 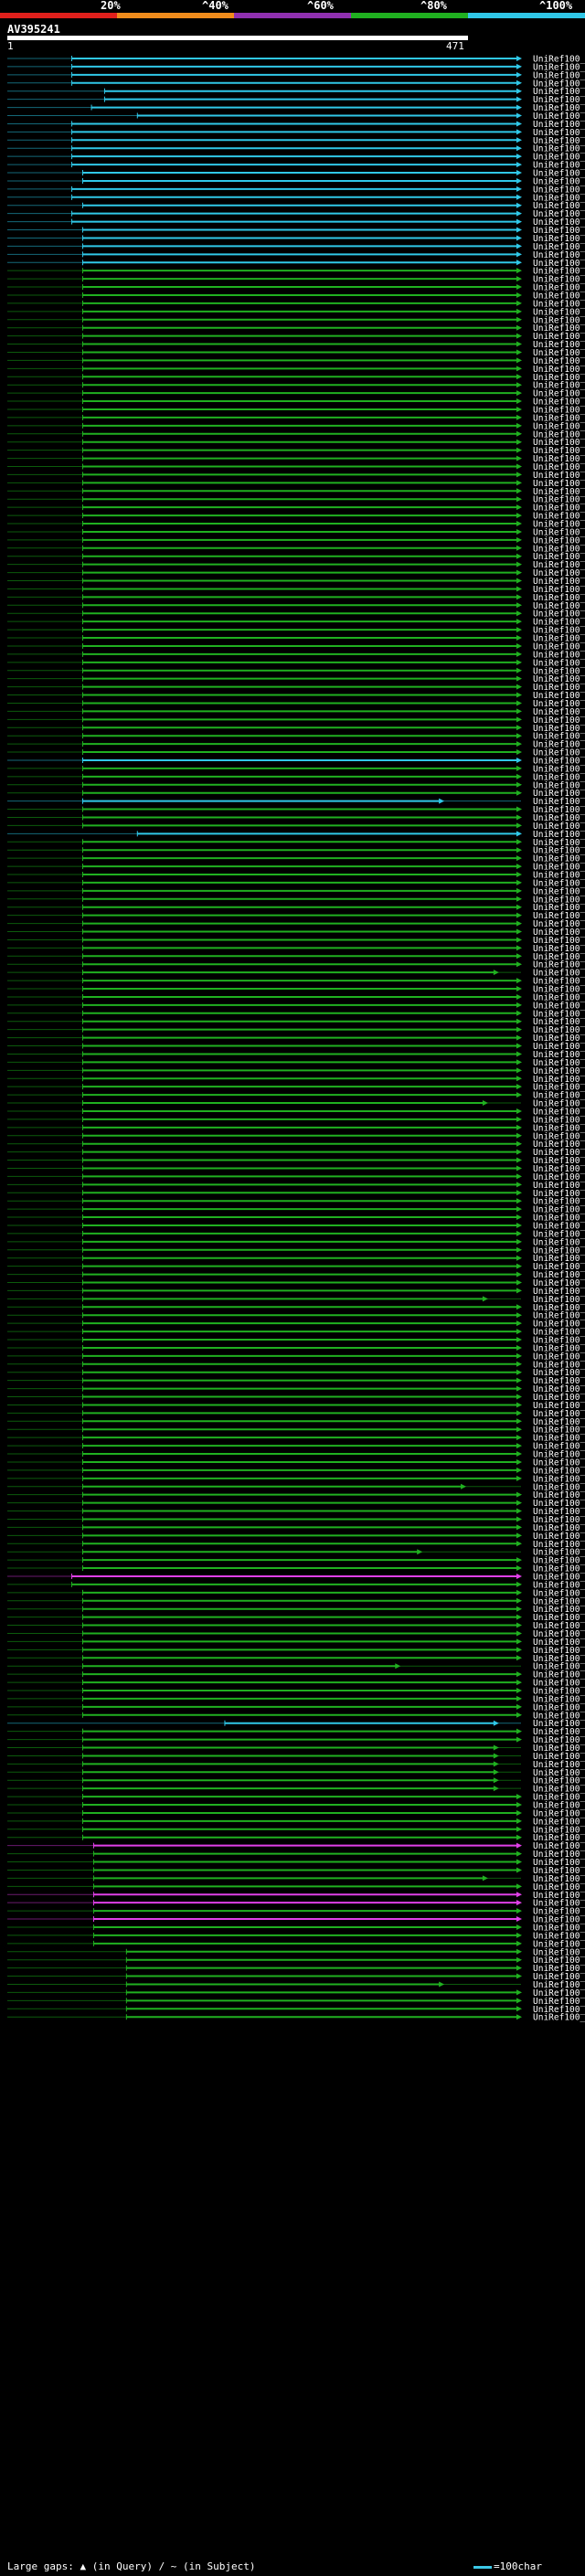 What do you see at coordinates (559, 149) in the screenshot?
I see `hit-label: UniRef100_C5YW39` at bounding box center [559, 149].